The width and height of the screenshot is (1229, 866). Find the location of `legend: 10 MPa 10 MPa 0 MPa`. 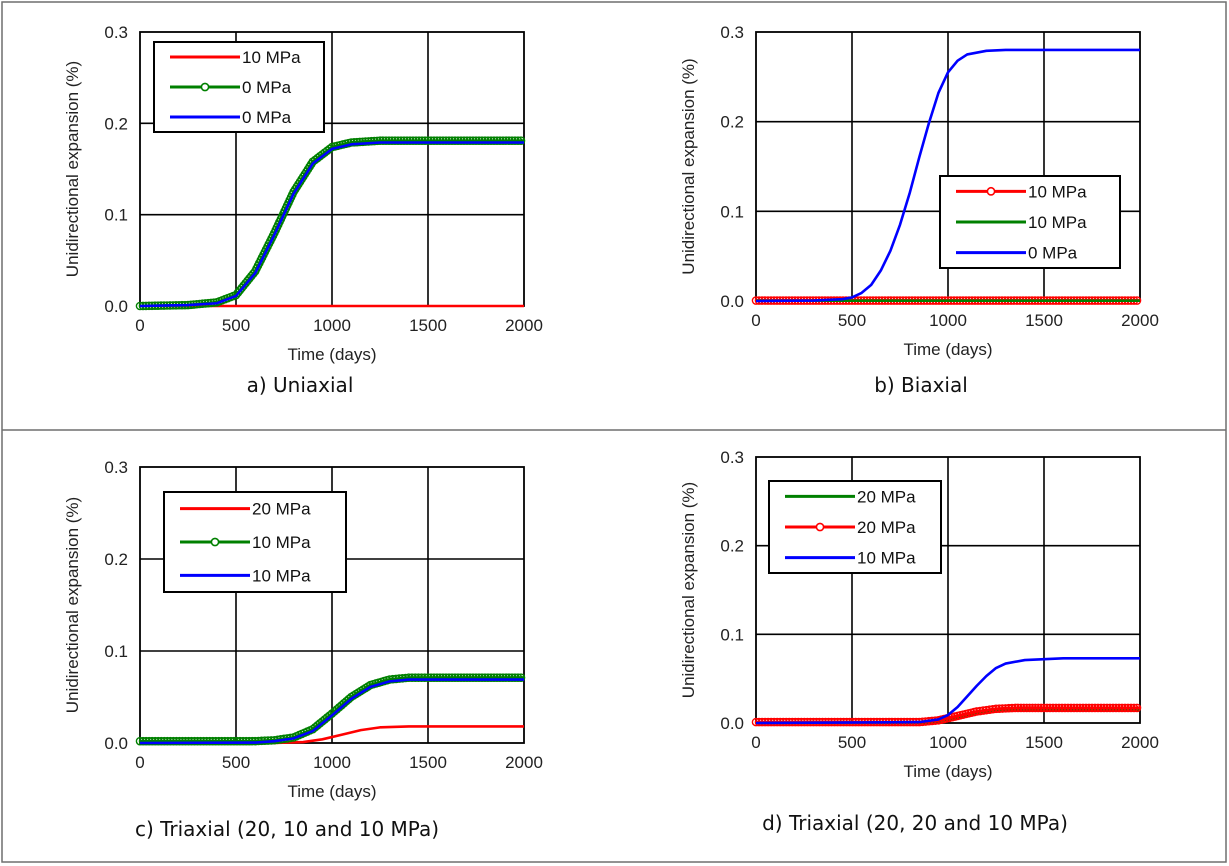

legend: 10 MPa 10 MPa 0 MPa is located at coordinates (1030, 222).